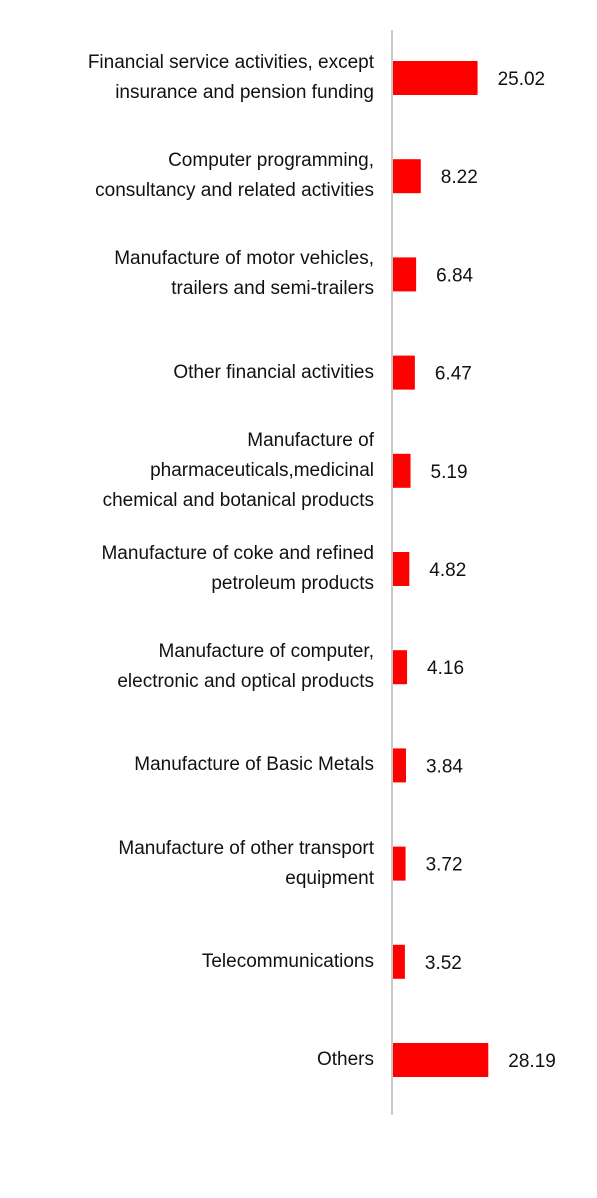  Describe the element at coordinates (522, 79) in the screenshot. I see `data-label: 25.02` at that location.